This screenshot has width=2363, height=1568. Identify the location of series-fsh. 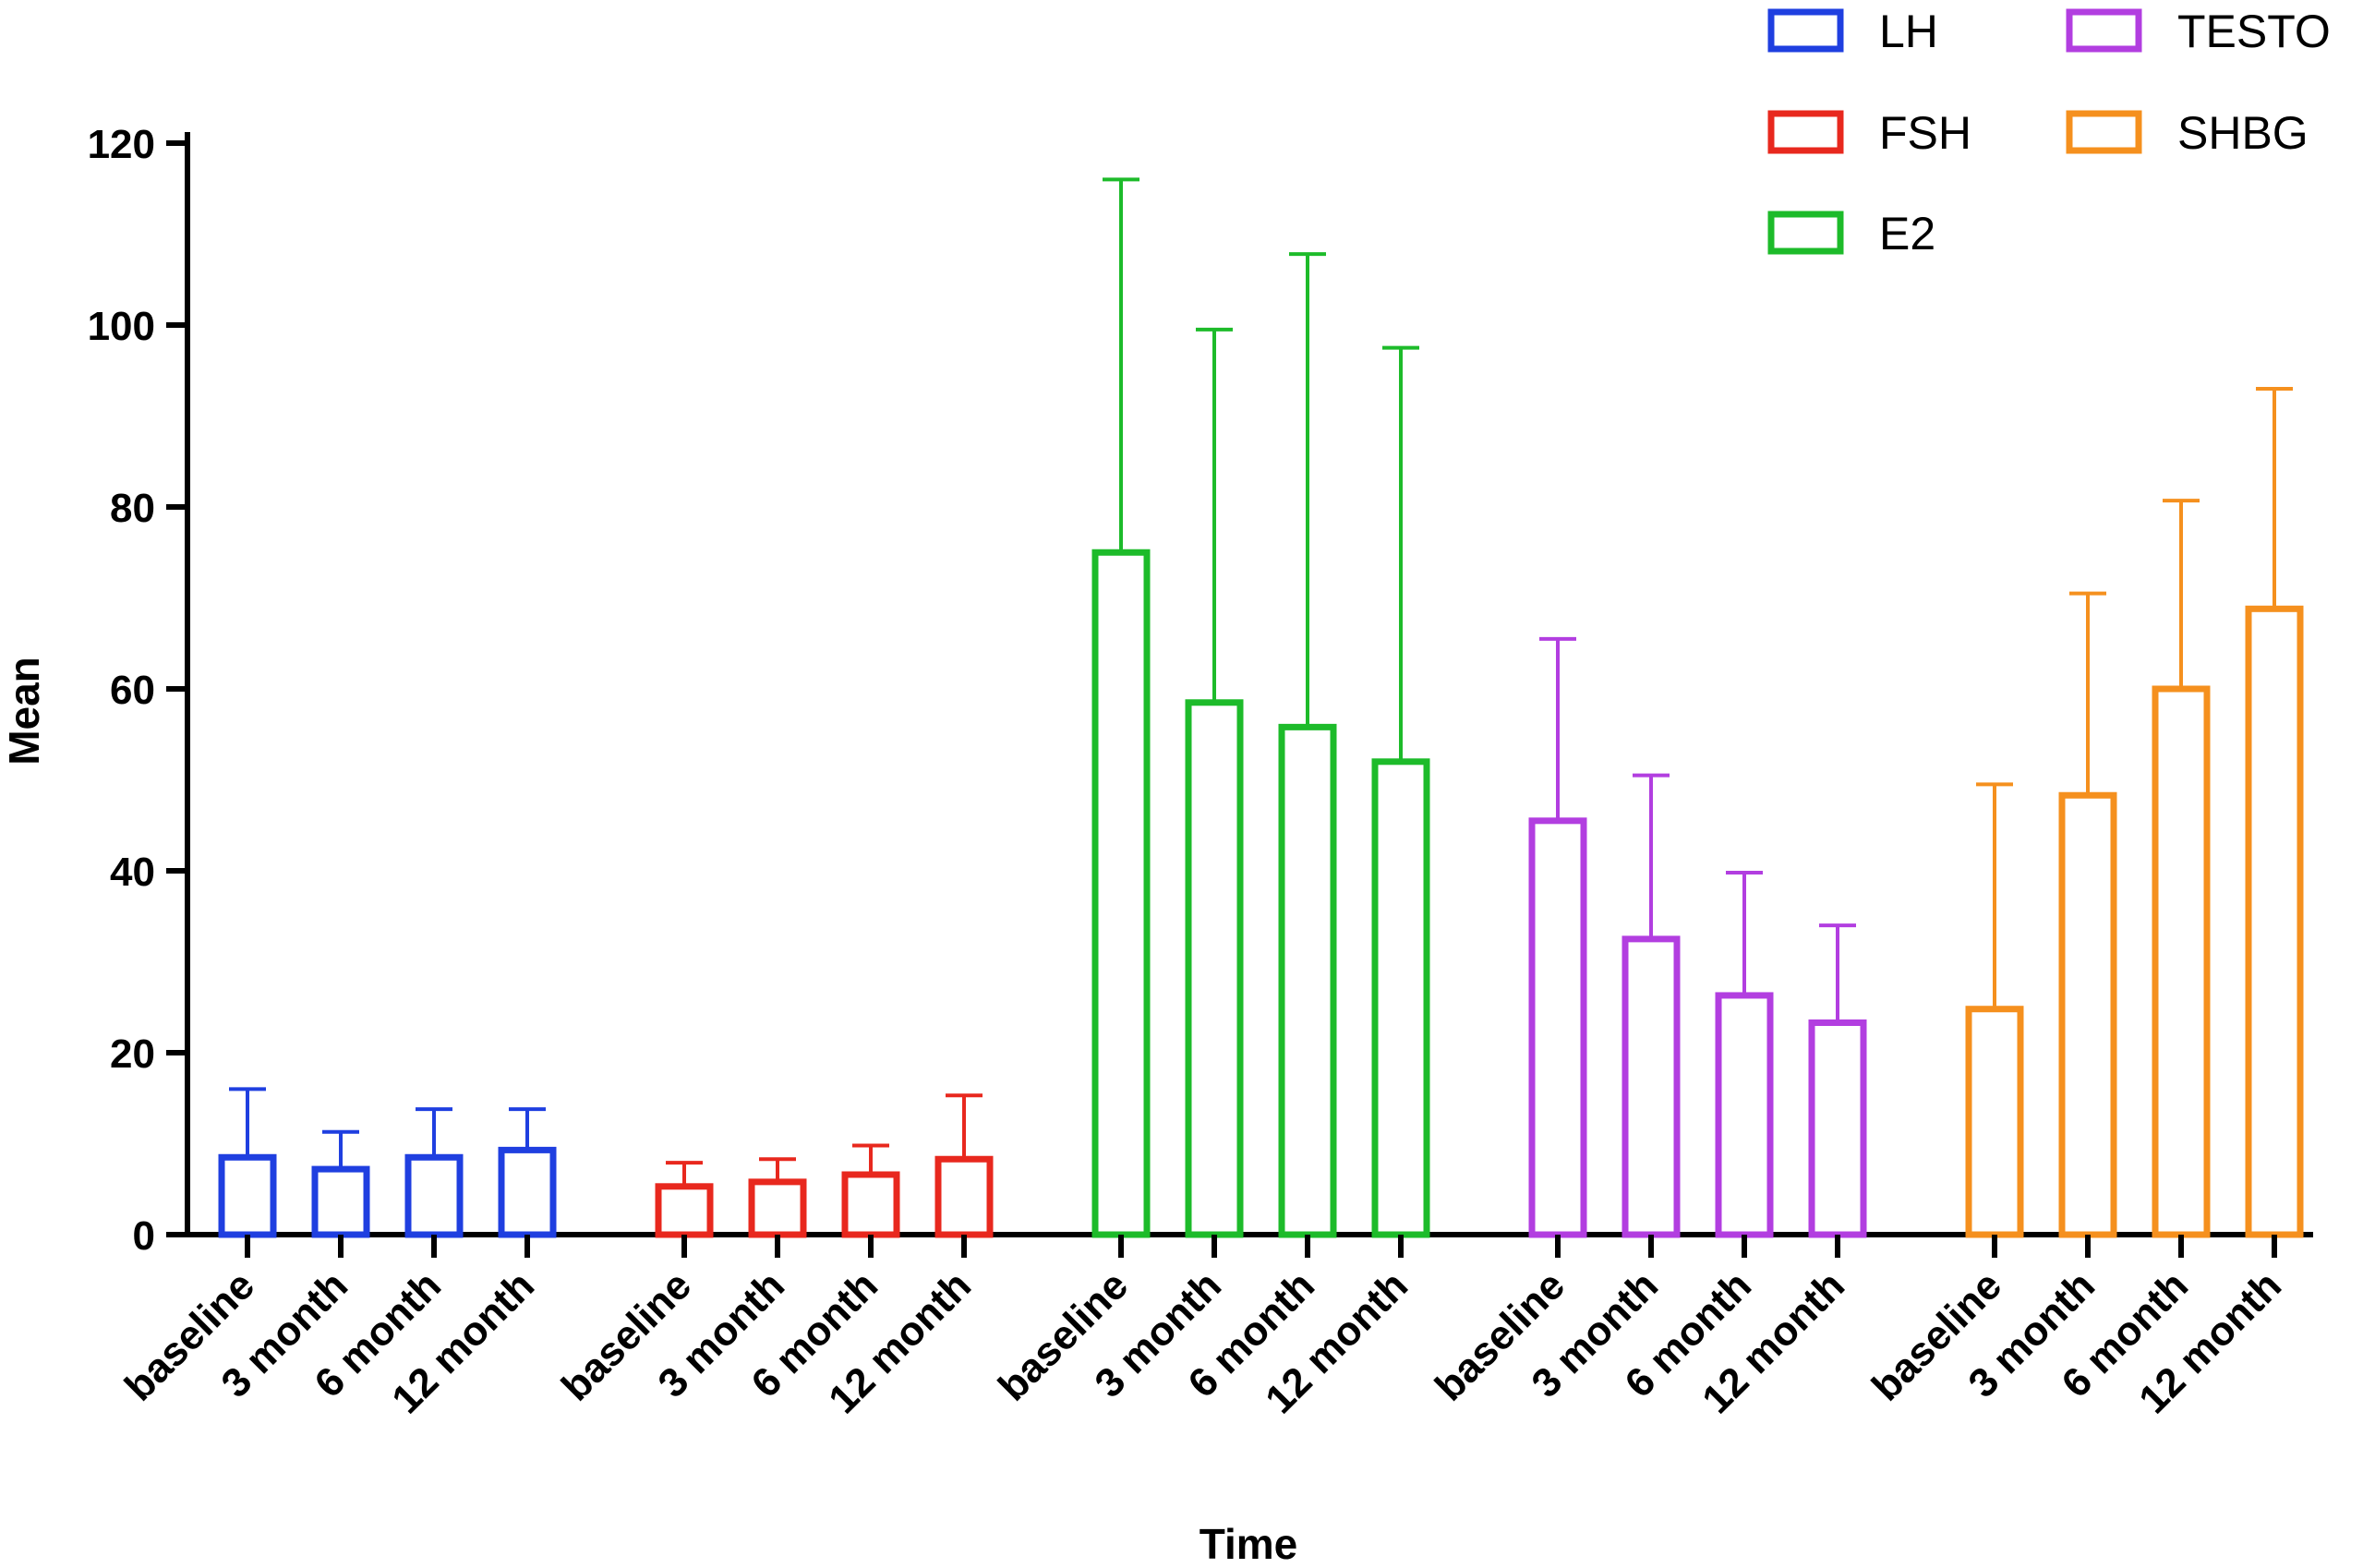
(824, 1165).